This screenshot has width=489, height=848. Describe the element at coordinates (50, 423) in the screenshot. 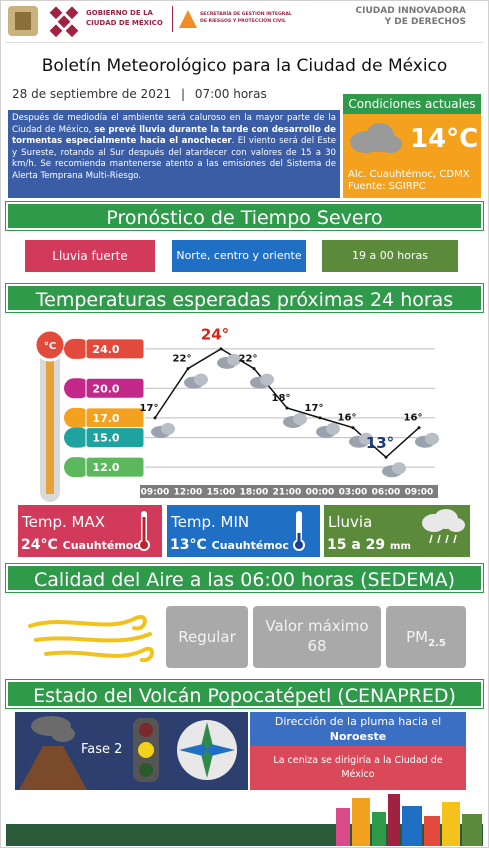

I see `thermometer-fill` at that location.